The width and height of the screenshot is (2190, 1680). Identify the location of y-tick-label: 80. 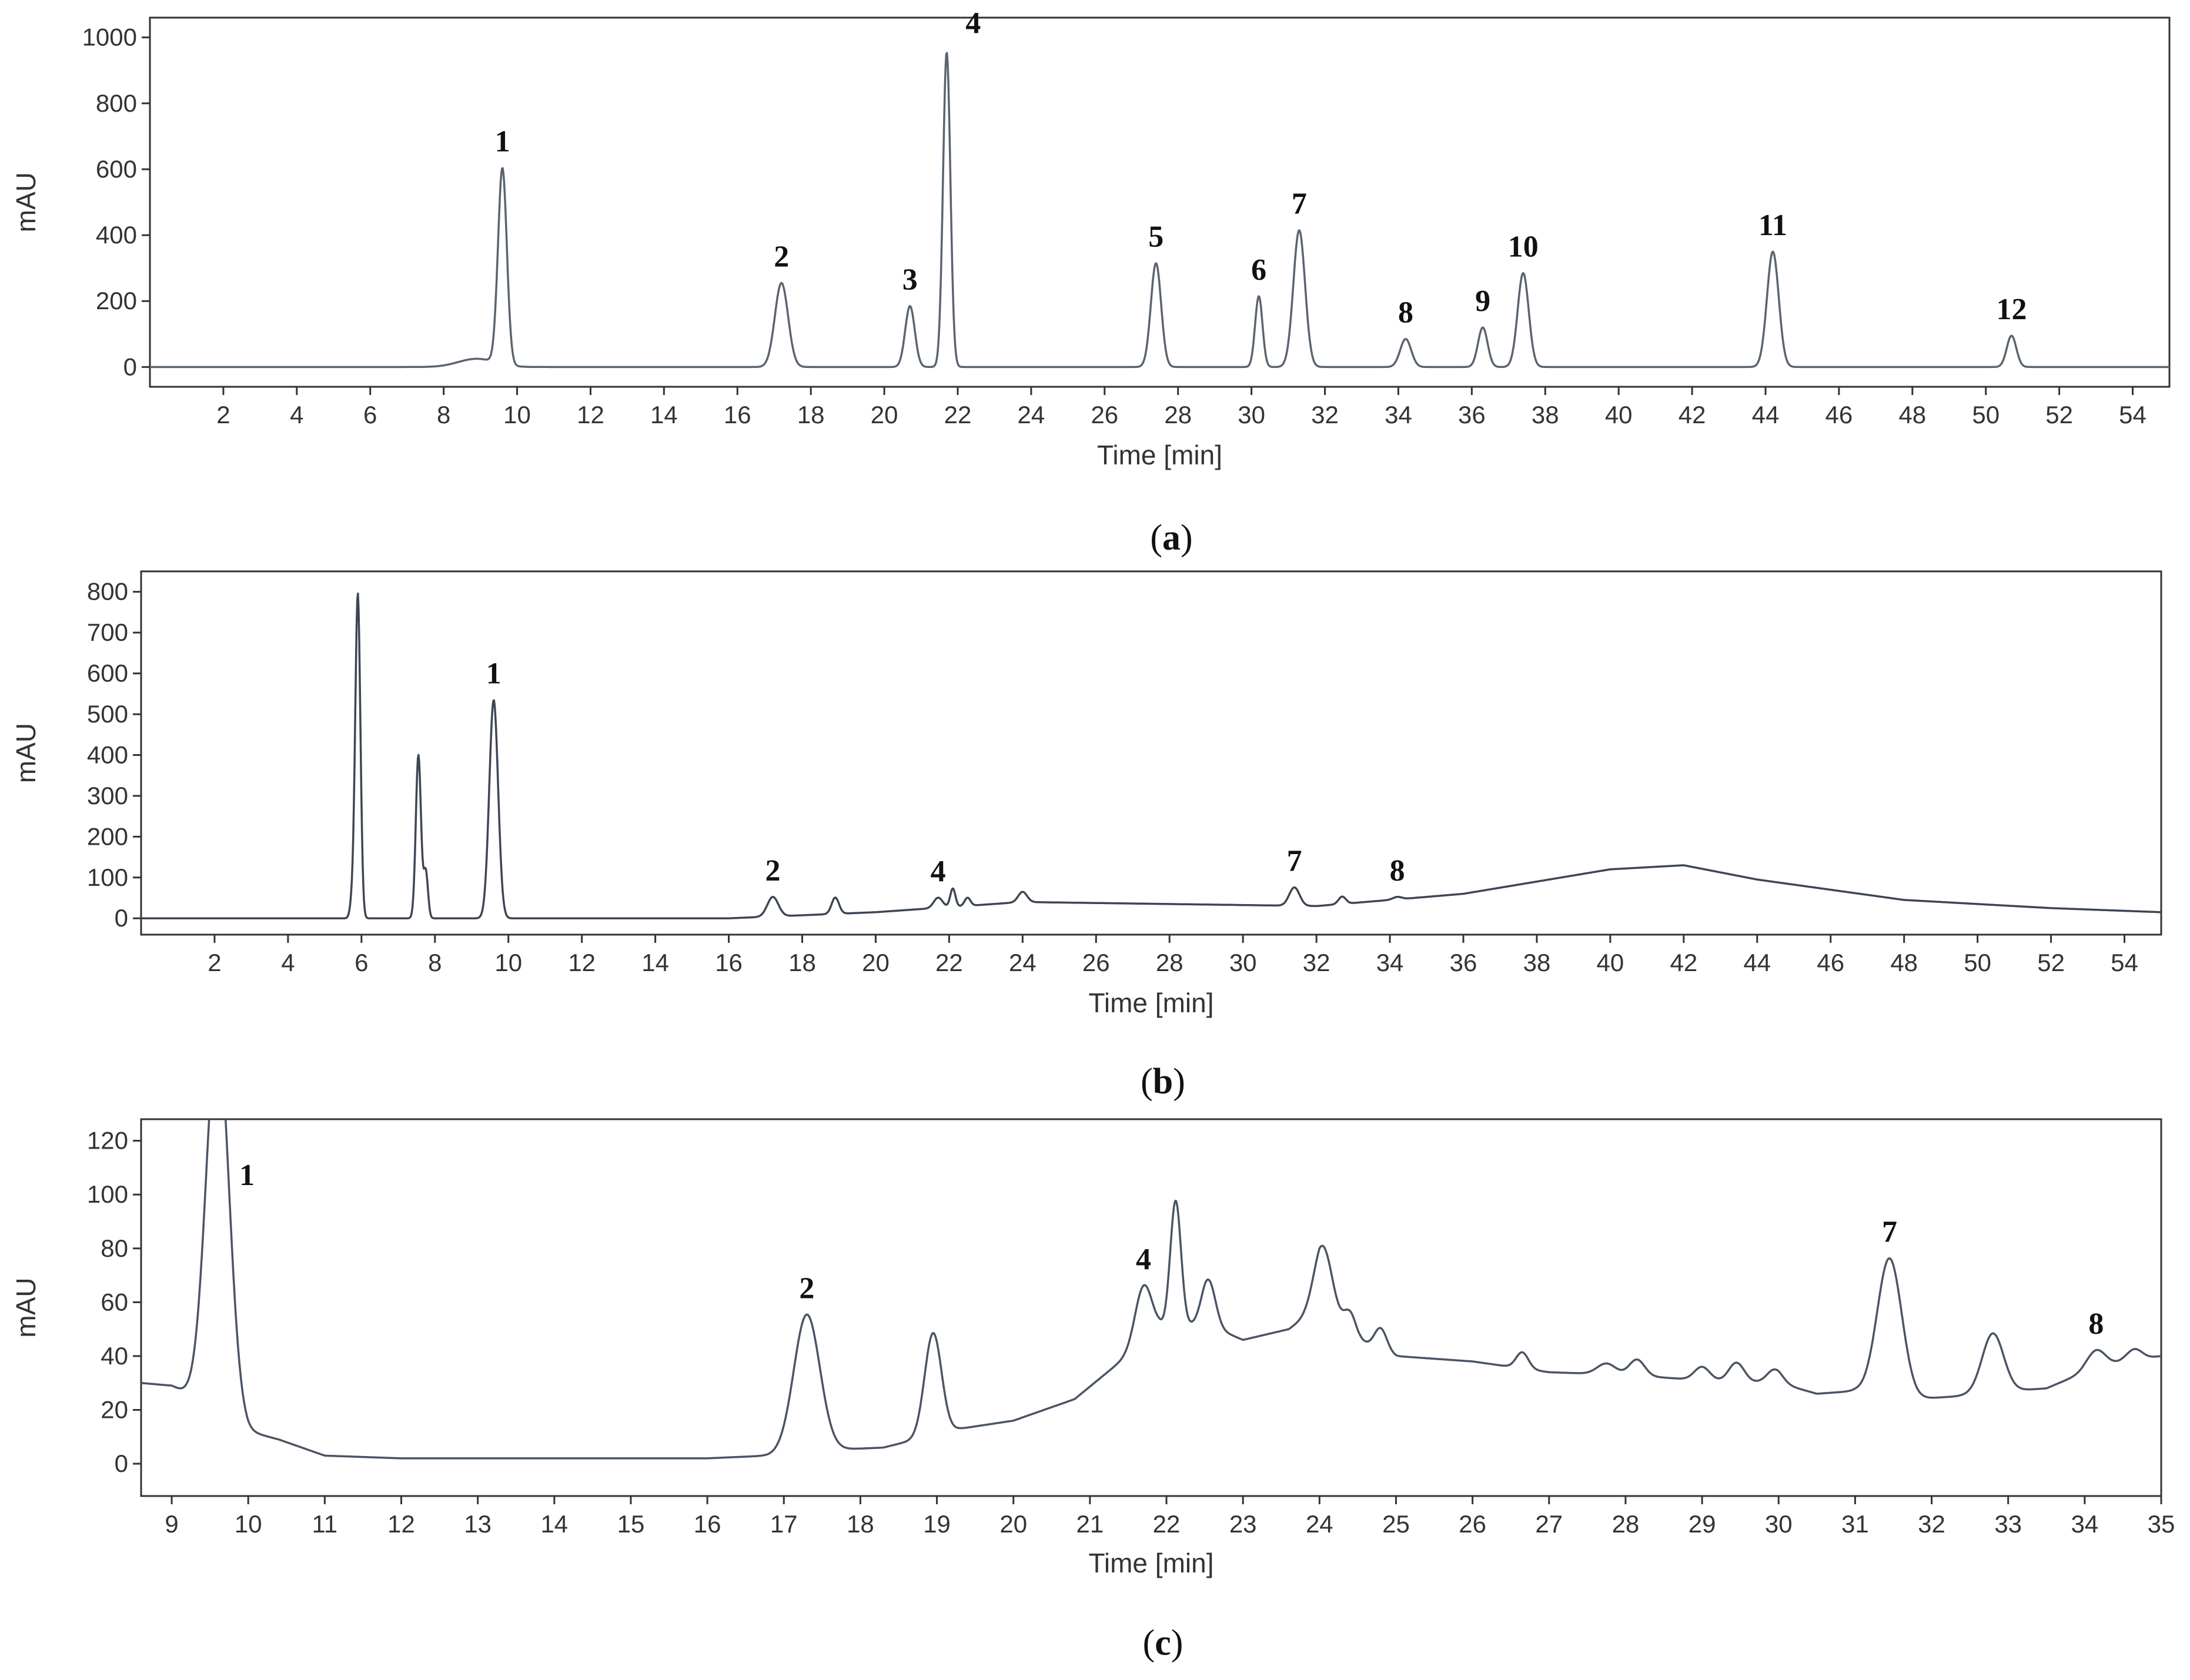
(114, 1248).